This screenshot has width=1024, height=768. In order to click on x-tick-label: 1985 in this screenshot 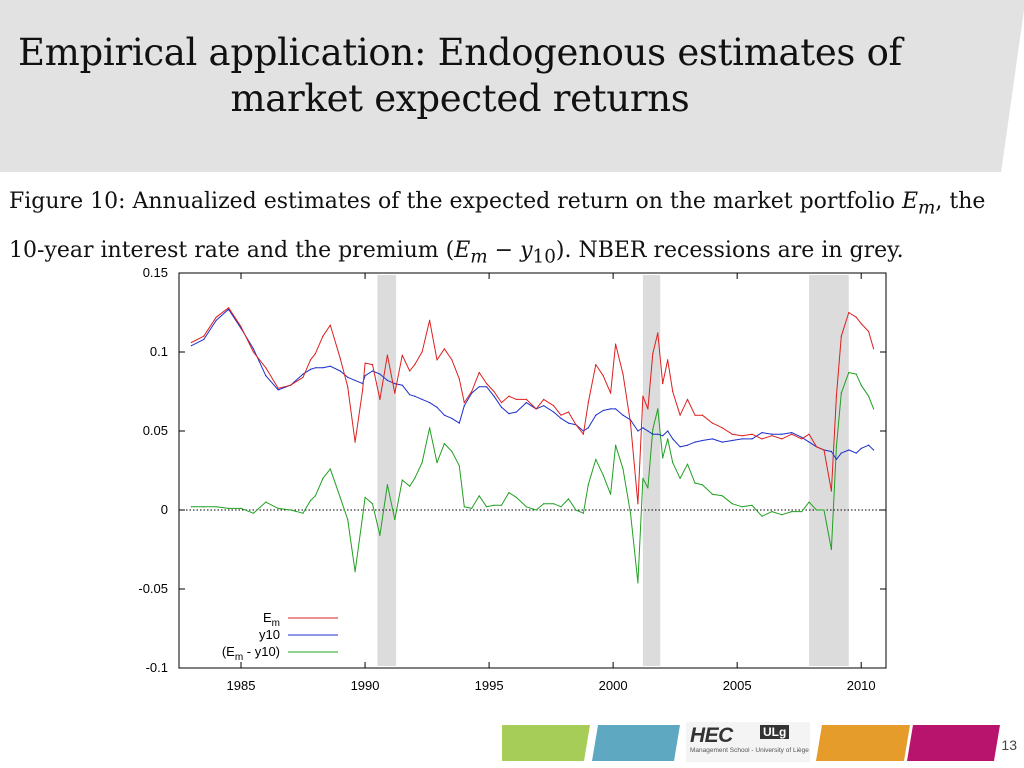, I will do `click(241, 685)`.